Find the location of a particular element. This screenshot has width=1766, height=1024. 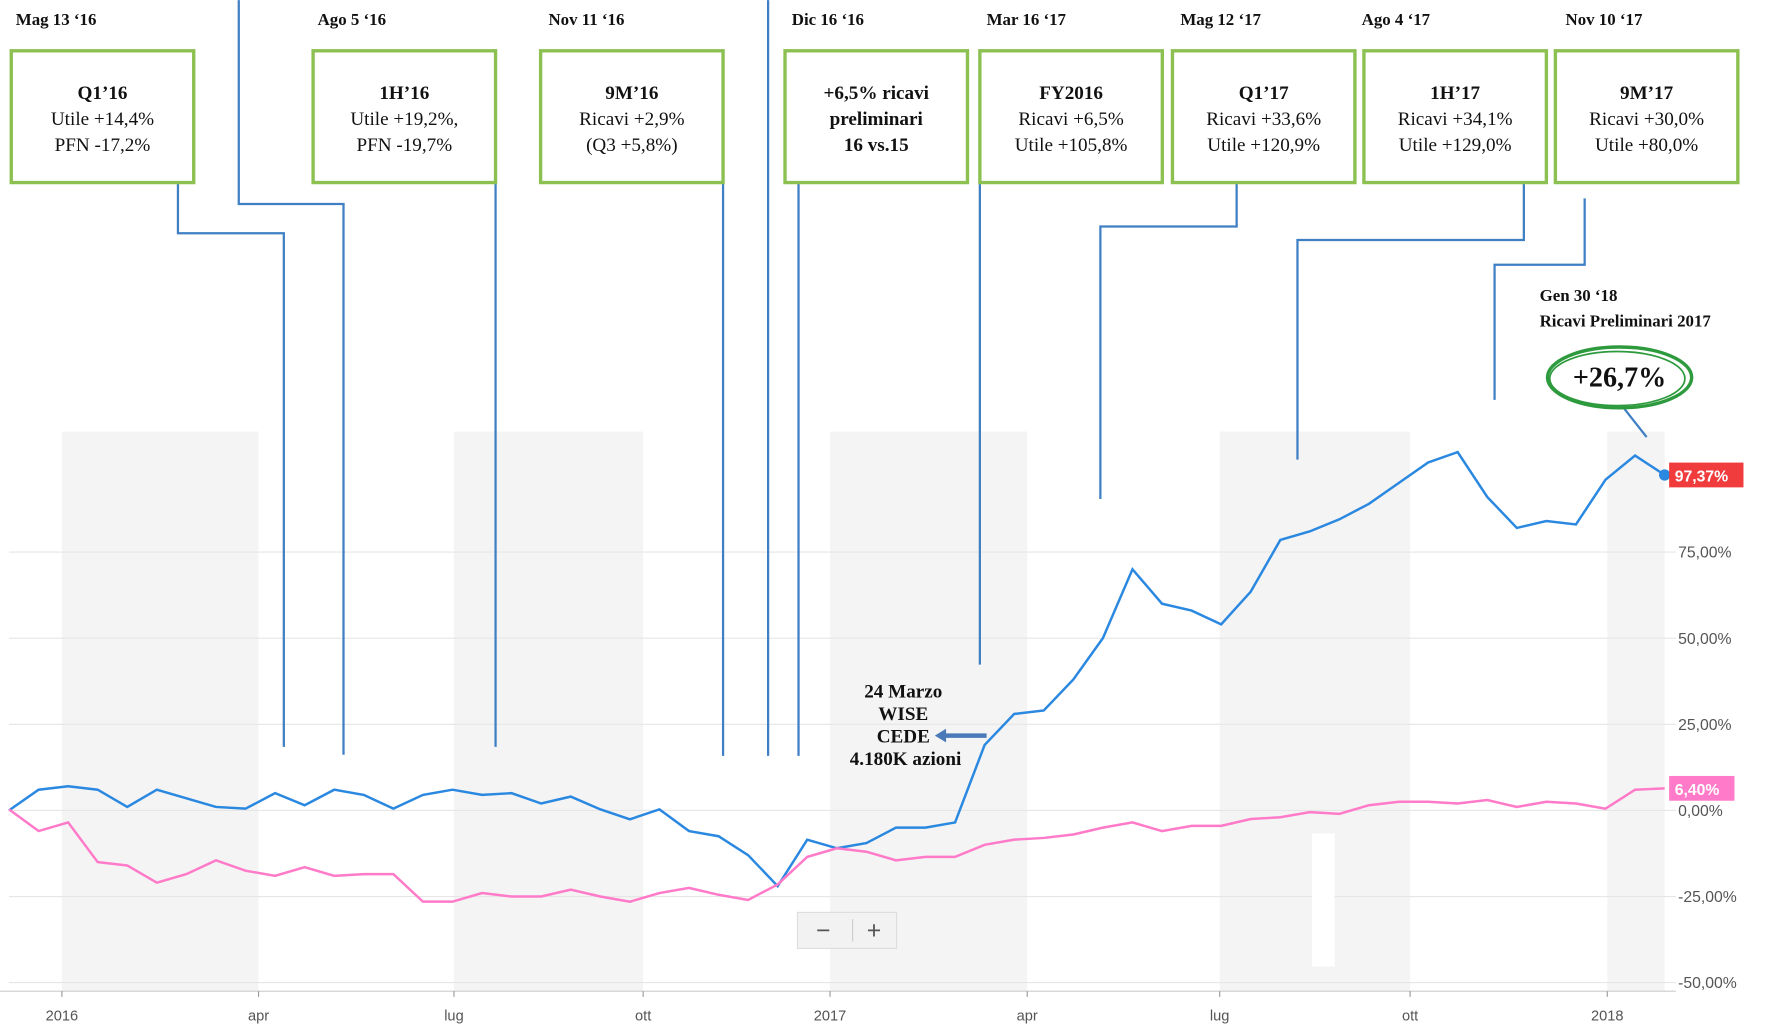

x-tick-label: 2017 is located at coordinates (830, 1016).